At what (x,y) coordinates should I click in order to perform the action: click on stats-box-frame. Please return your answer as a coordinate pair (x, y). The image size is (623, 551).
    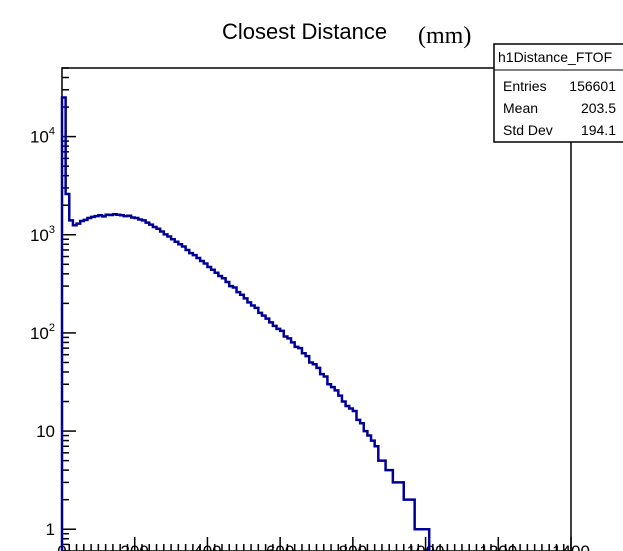
    Looking at the image, I should click on (558, 93).